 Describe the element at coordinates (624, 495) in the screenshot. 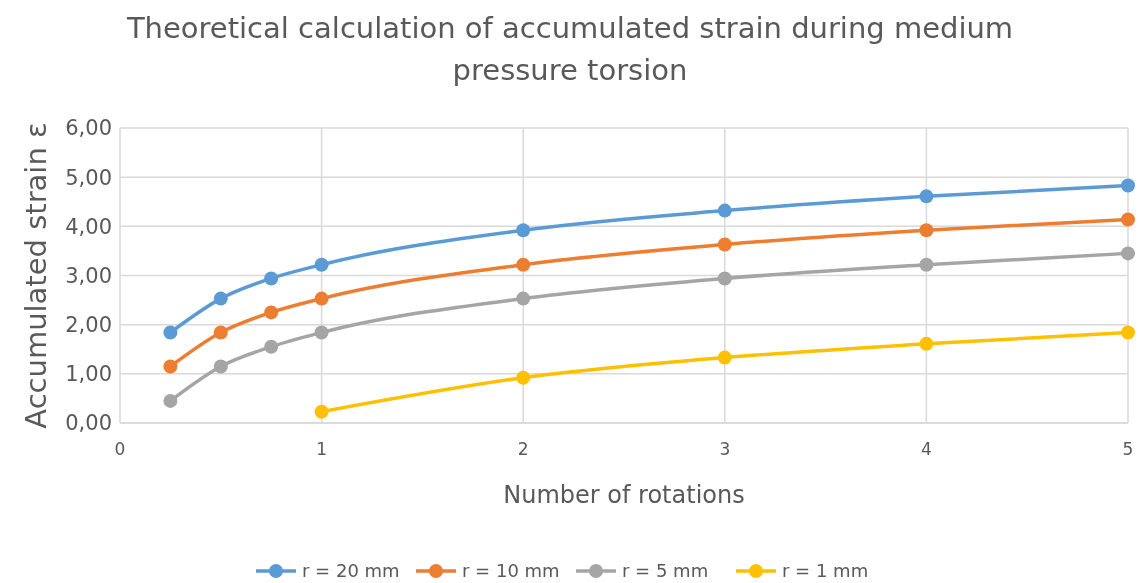

I see `x-axis-title: Number of rotations` at that location.